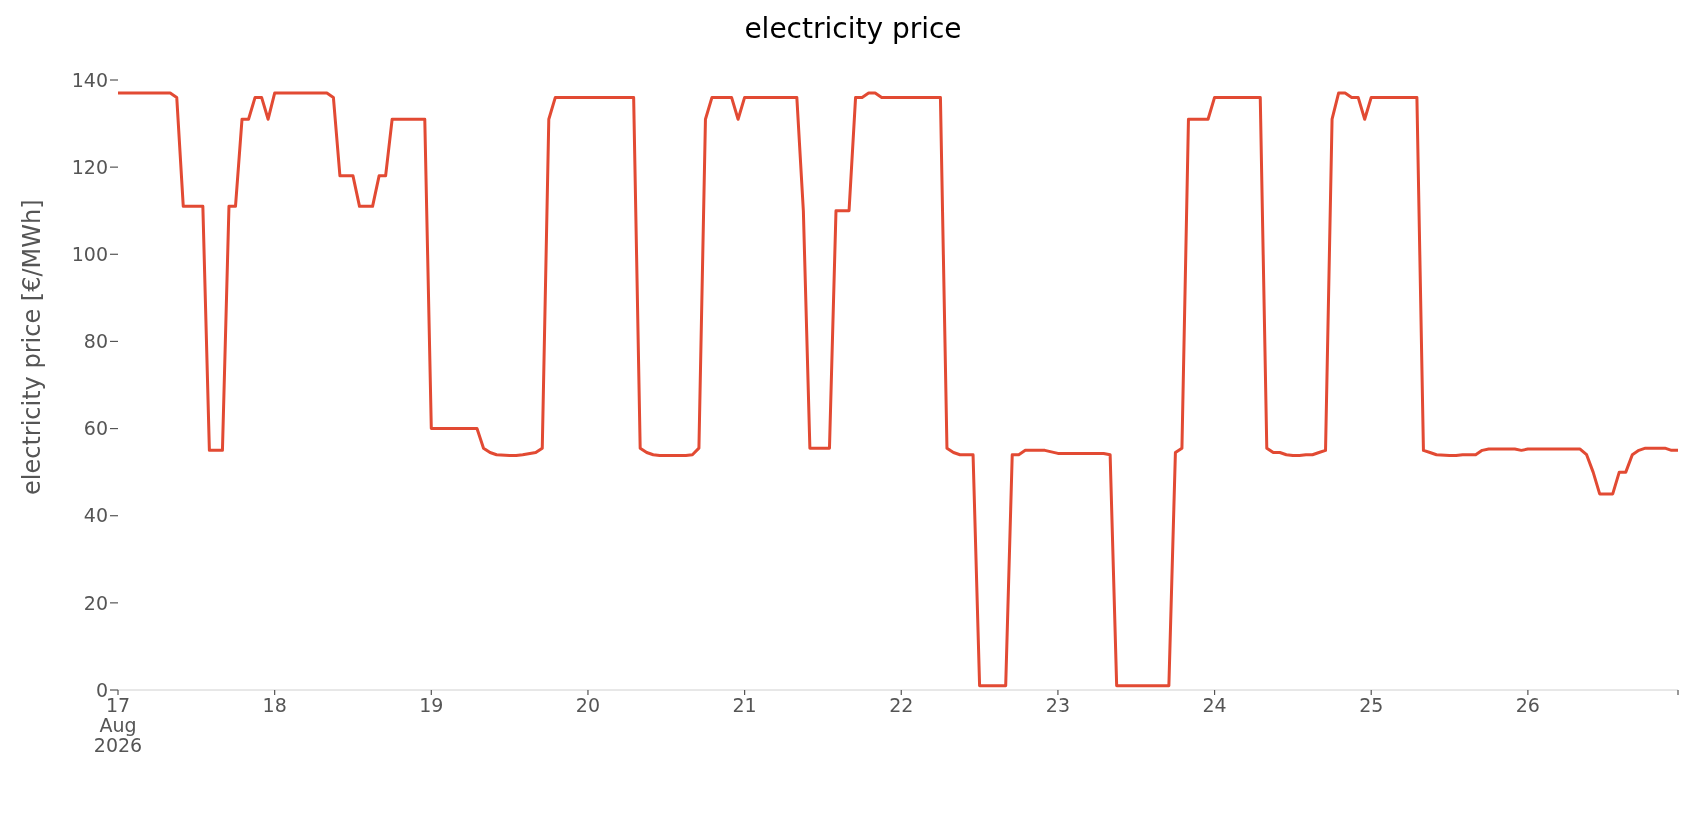 The image size is (1706, 815). What do you see at coordinates (744, 705) in the screenshot?
I see `x-tick-label: 21` at bounding box center [744, 705].